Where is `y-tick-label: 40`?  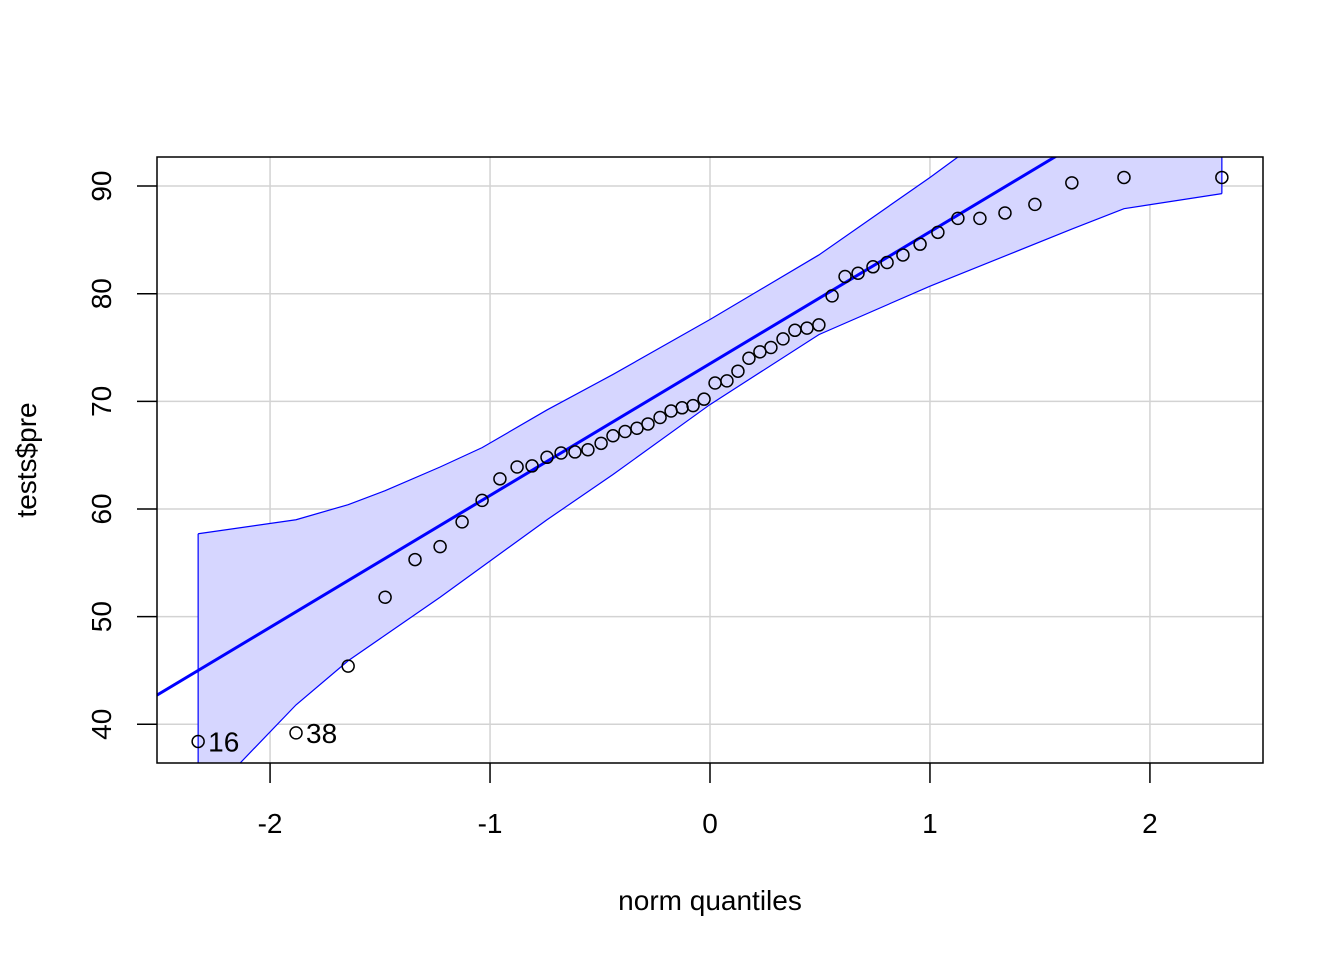
y-tick-label: 40 is located at coordinates (101, 724).